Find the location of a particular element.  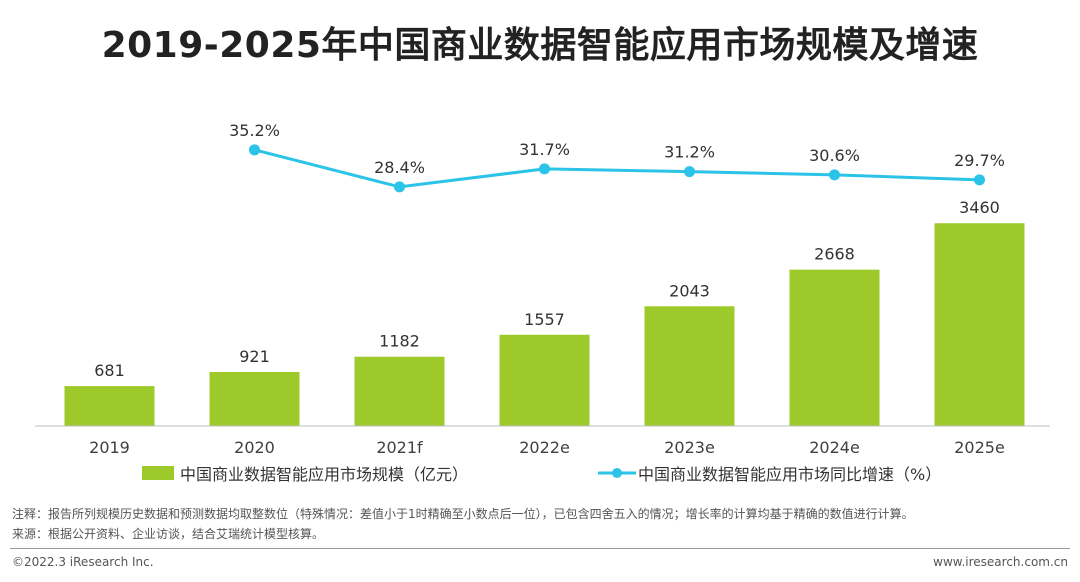

legend-label-bar: 中国商业数据智能应用市场规模（亿元） is located at coordinates (324, 474).